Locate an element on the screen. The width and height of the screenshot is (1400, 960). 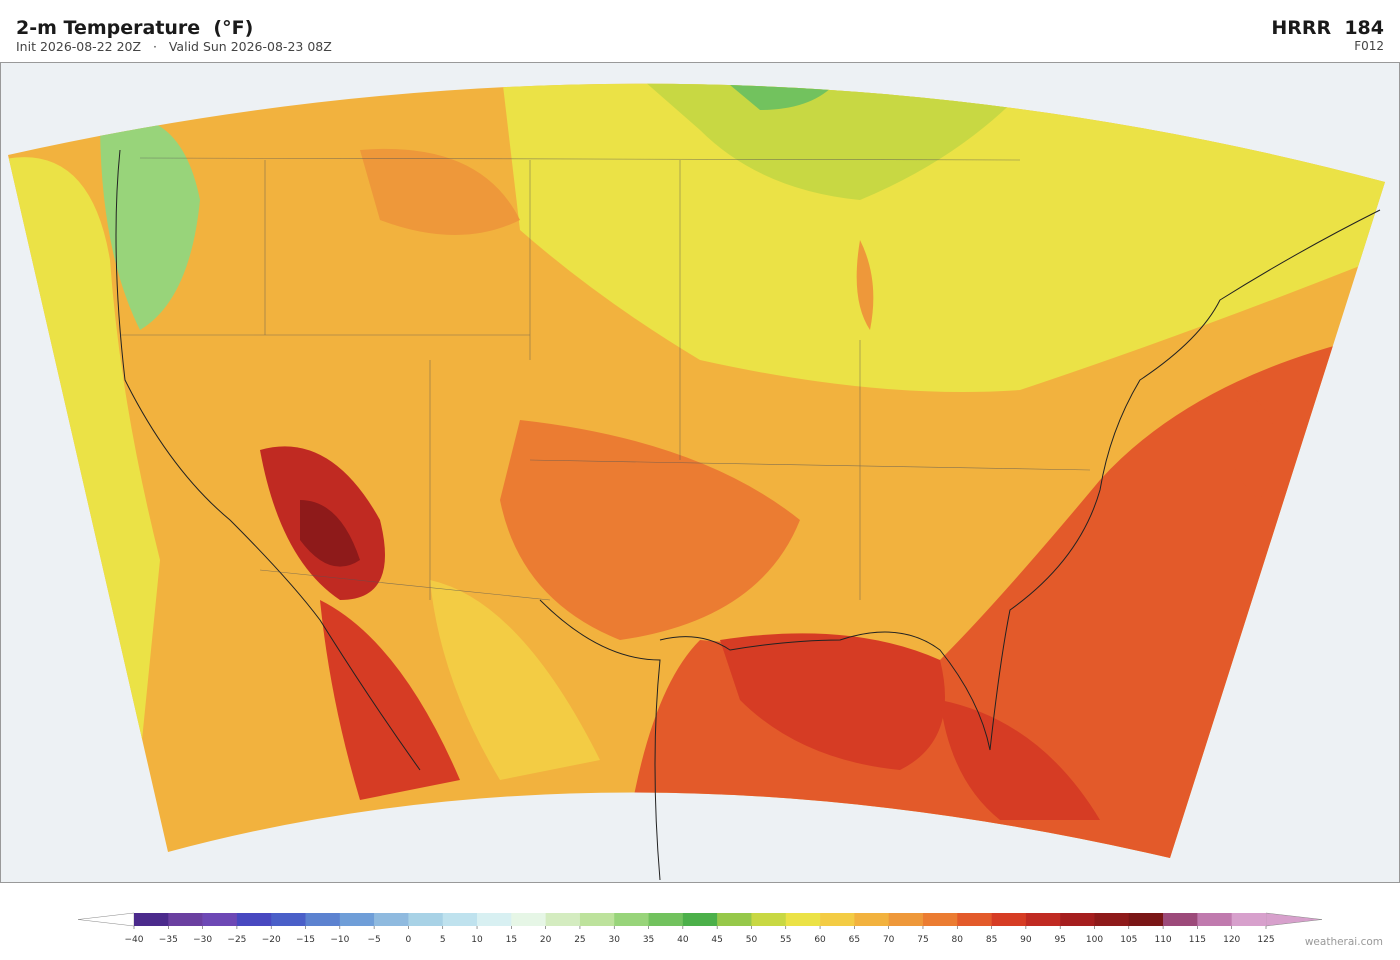
tick-label: 55 is located at coordinates (785, 940).